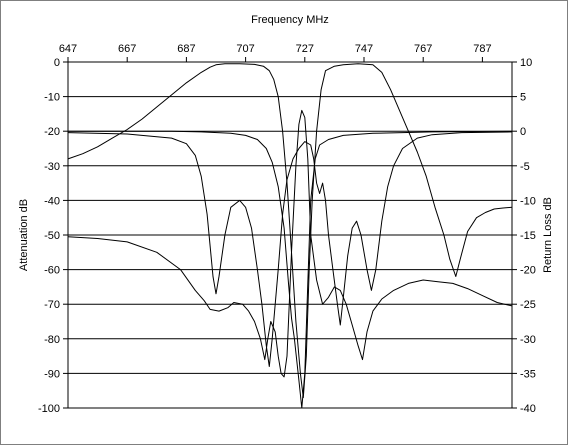 This screenshot has width=568, height=445. I want to click on right-axis-tick-label: -5, so click(525, 167).